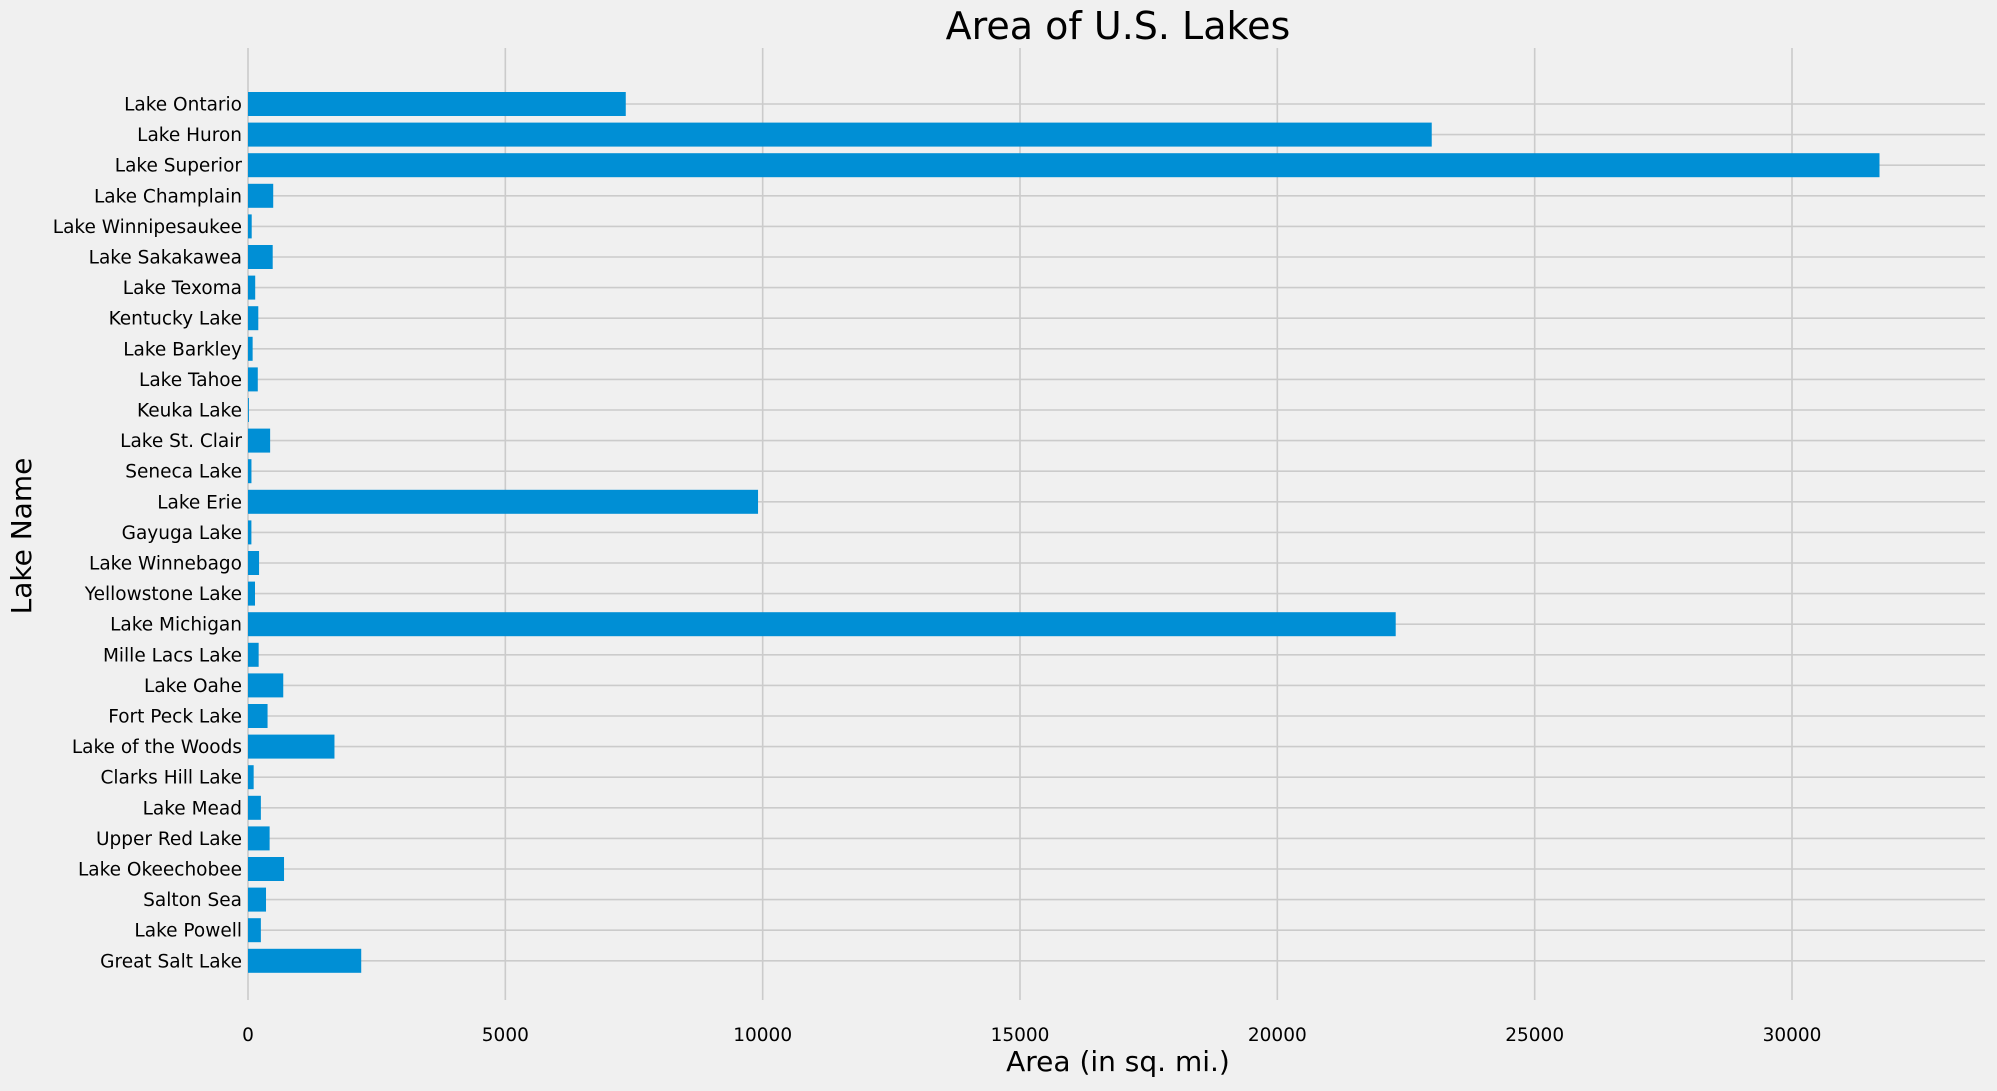  Describe the element at coordinates (192, 900) in the screenshot. I see `y-tick-label: Salton Sea` at that location.